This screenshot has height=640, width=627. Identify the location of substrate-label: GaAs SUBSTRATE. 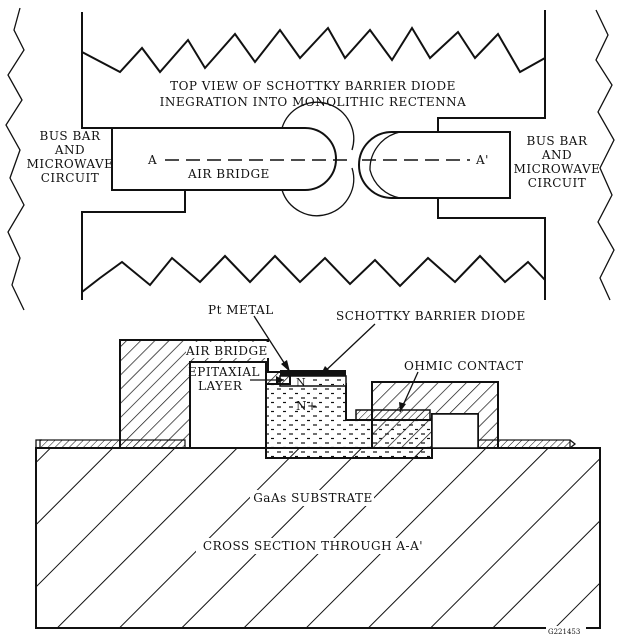
(313, 498).